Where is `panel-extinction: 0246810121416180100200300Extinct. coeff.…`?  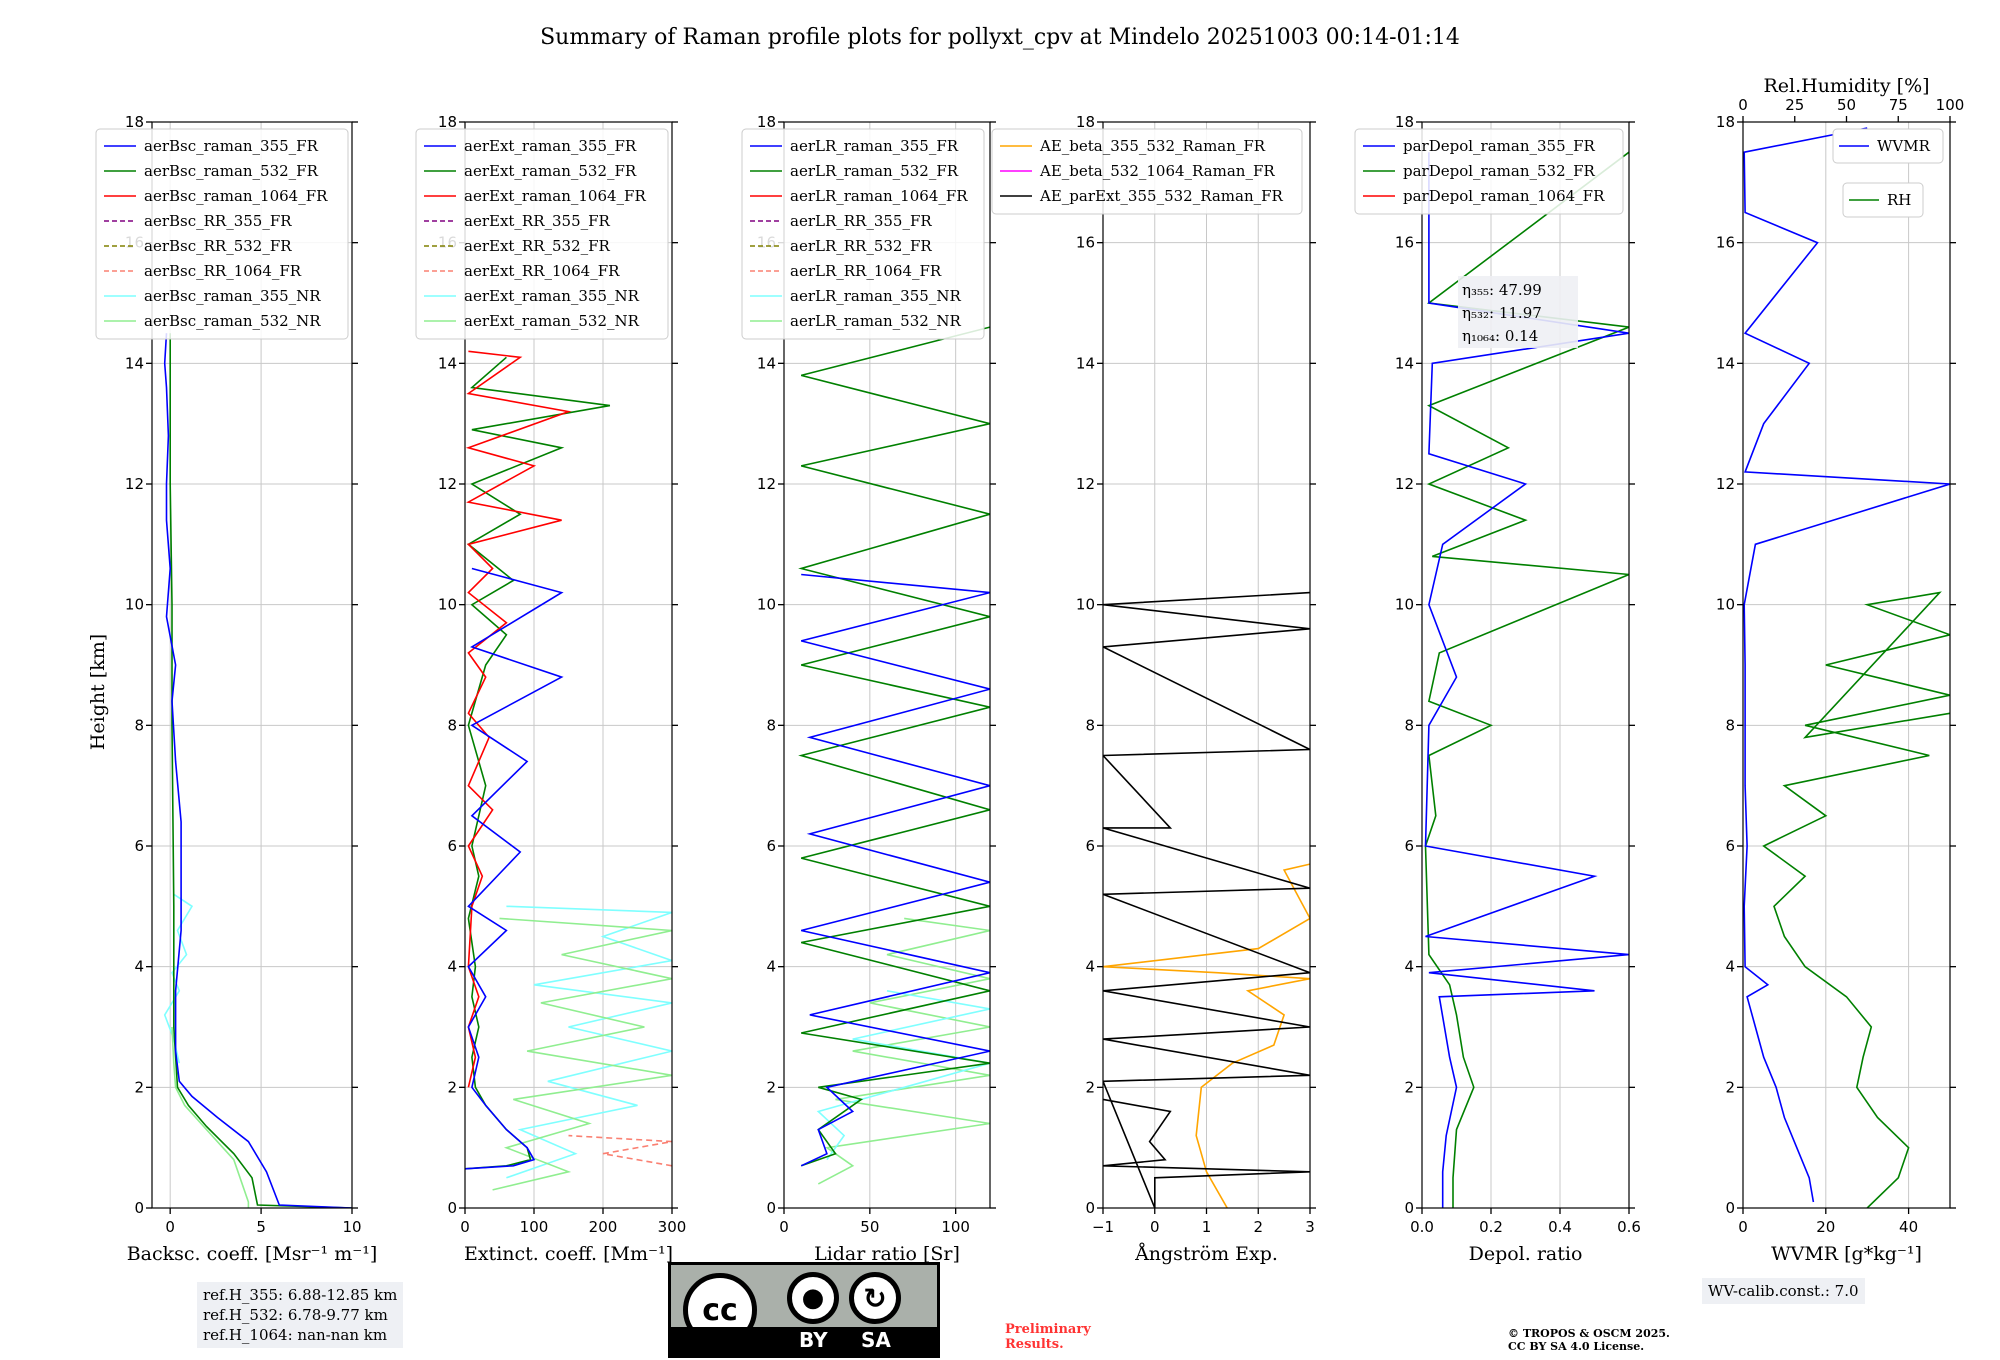 panel-extinction: 0246810121416180100200300Extinct. coeff.… is located at coordinates (551, 689).